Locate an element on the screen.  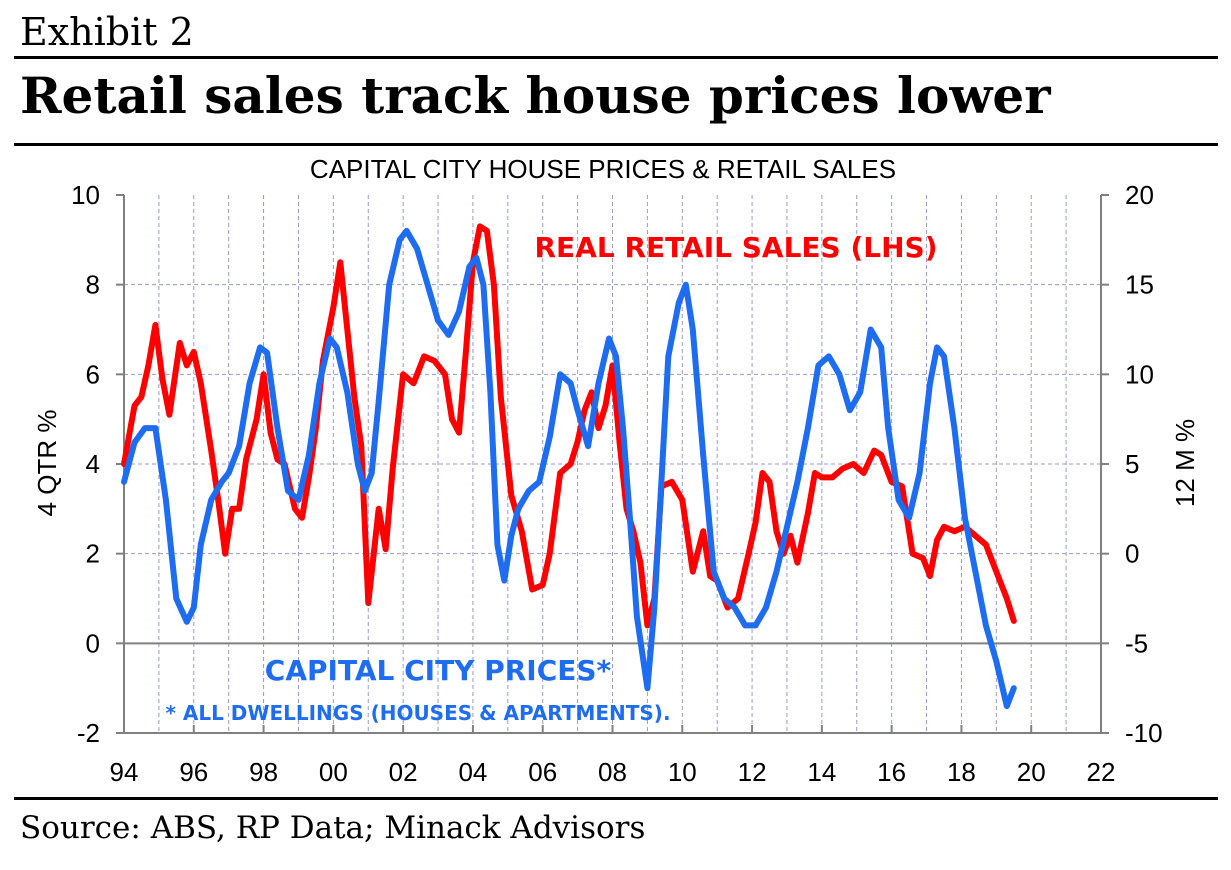
house-prices-annotation: CAPITAL CITY PRICES* is located at coordinates (438, 670).